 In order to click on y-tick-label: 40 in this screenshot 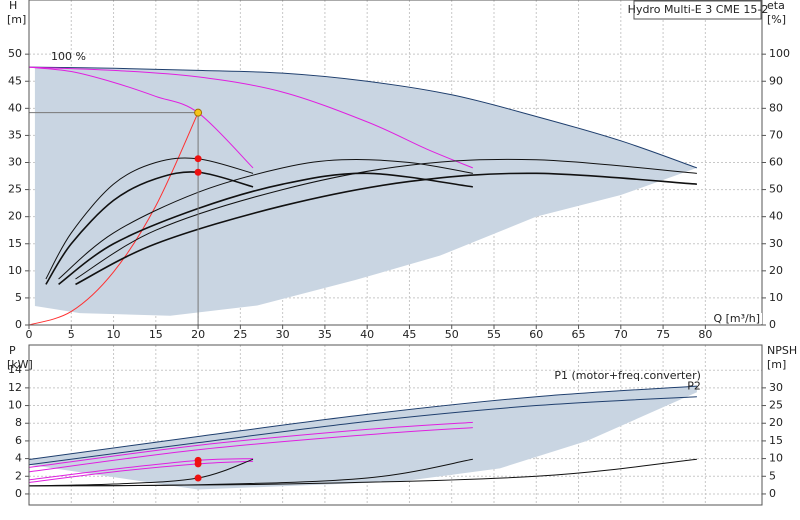, I will do `click(15, 107)`.